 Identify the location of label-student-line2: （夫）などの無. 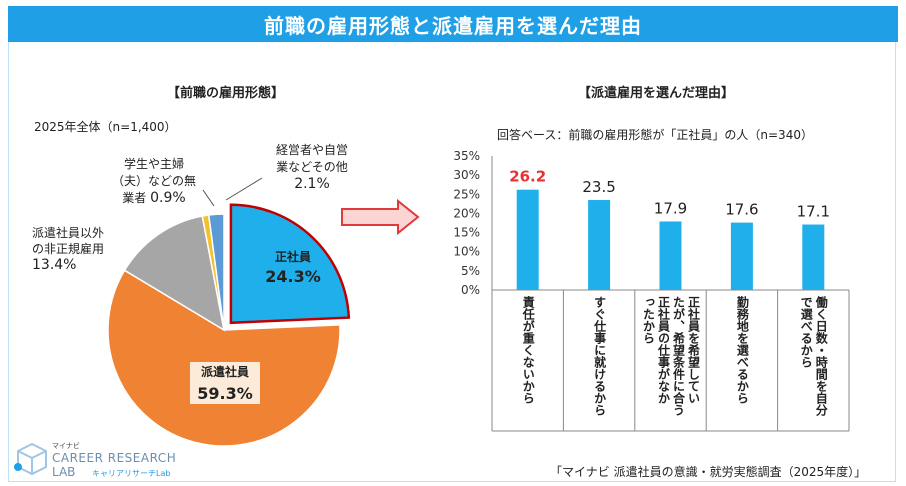
(153, 181).